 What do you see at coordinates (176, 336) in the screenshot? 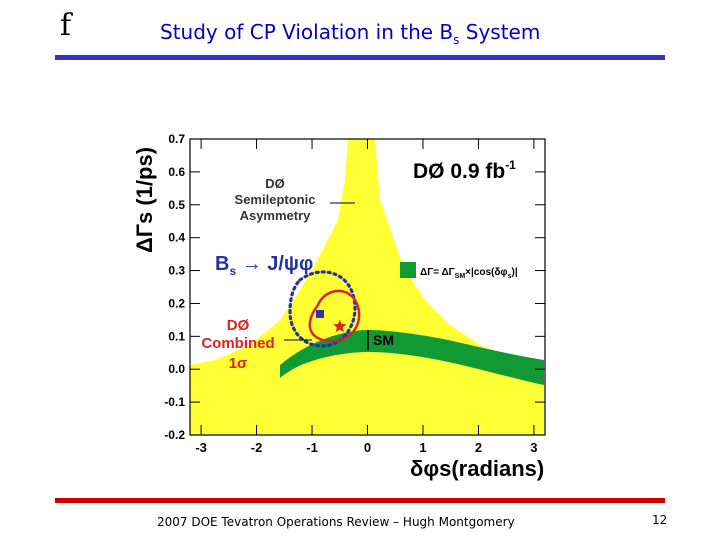
I see `y-tick-label: 0.1` at bounding box center [176, 336].